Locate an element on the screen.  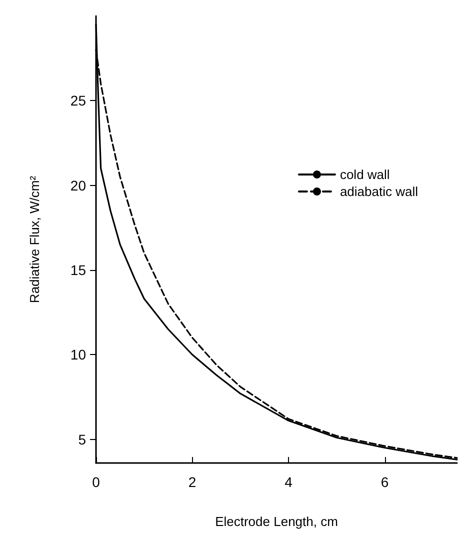
y-axis-title: Radiative Flux, W/cm² is located at coordinates (34, 239).